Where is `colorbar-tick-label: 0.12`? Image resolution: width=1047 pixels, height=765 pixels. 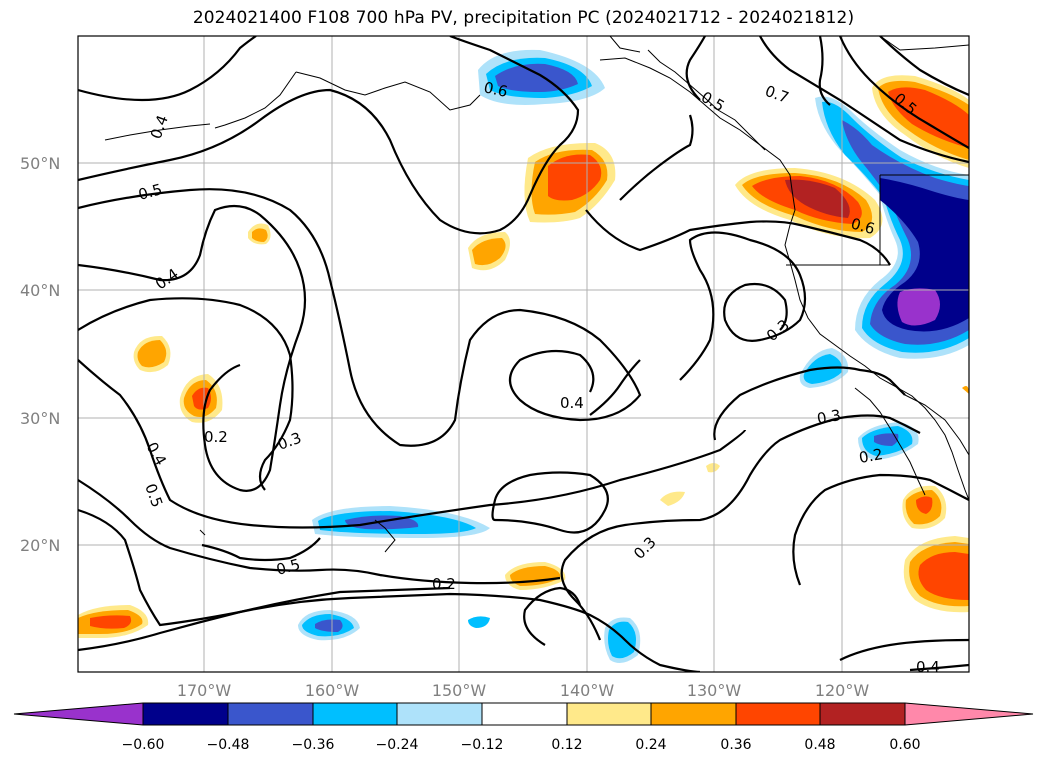
colorbar-tick-label: 0.12 is located at coordinates (566, 745).